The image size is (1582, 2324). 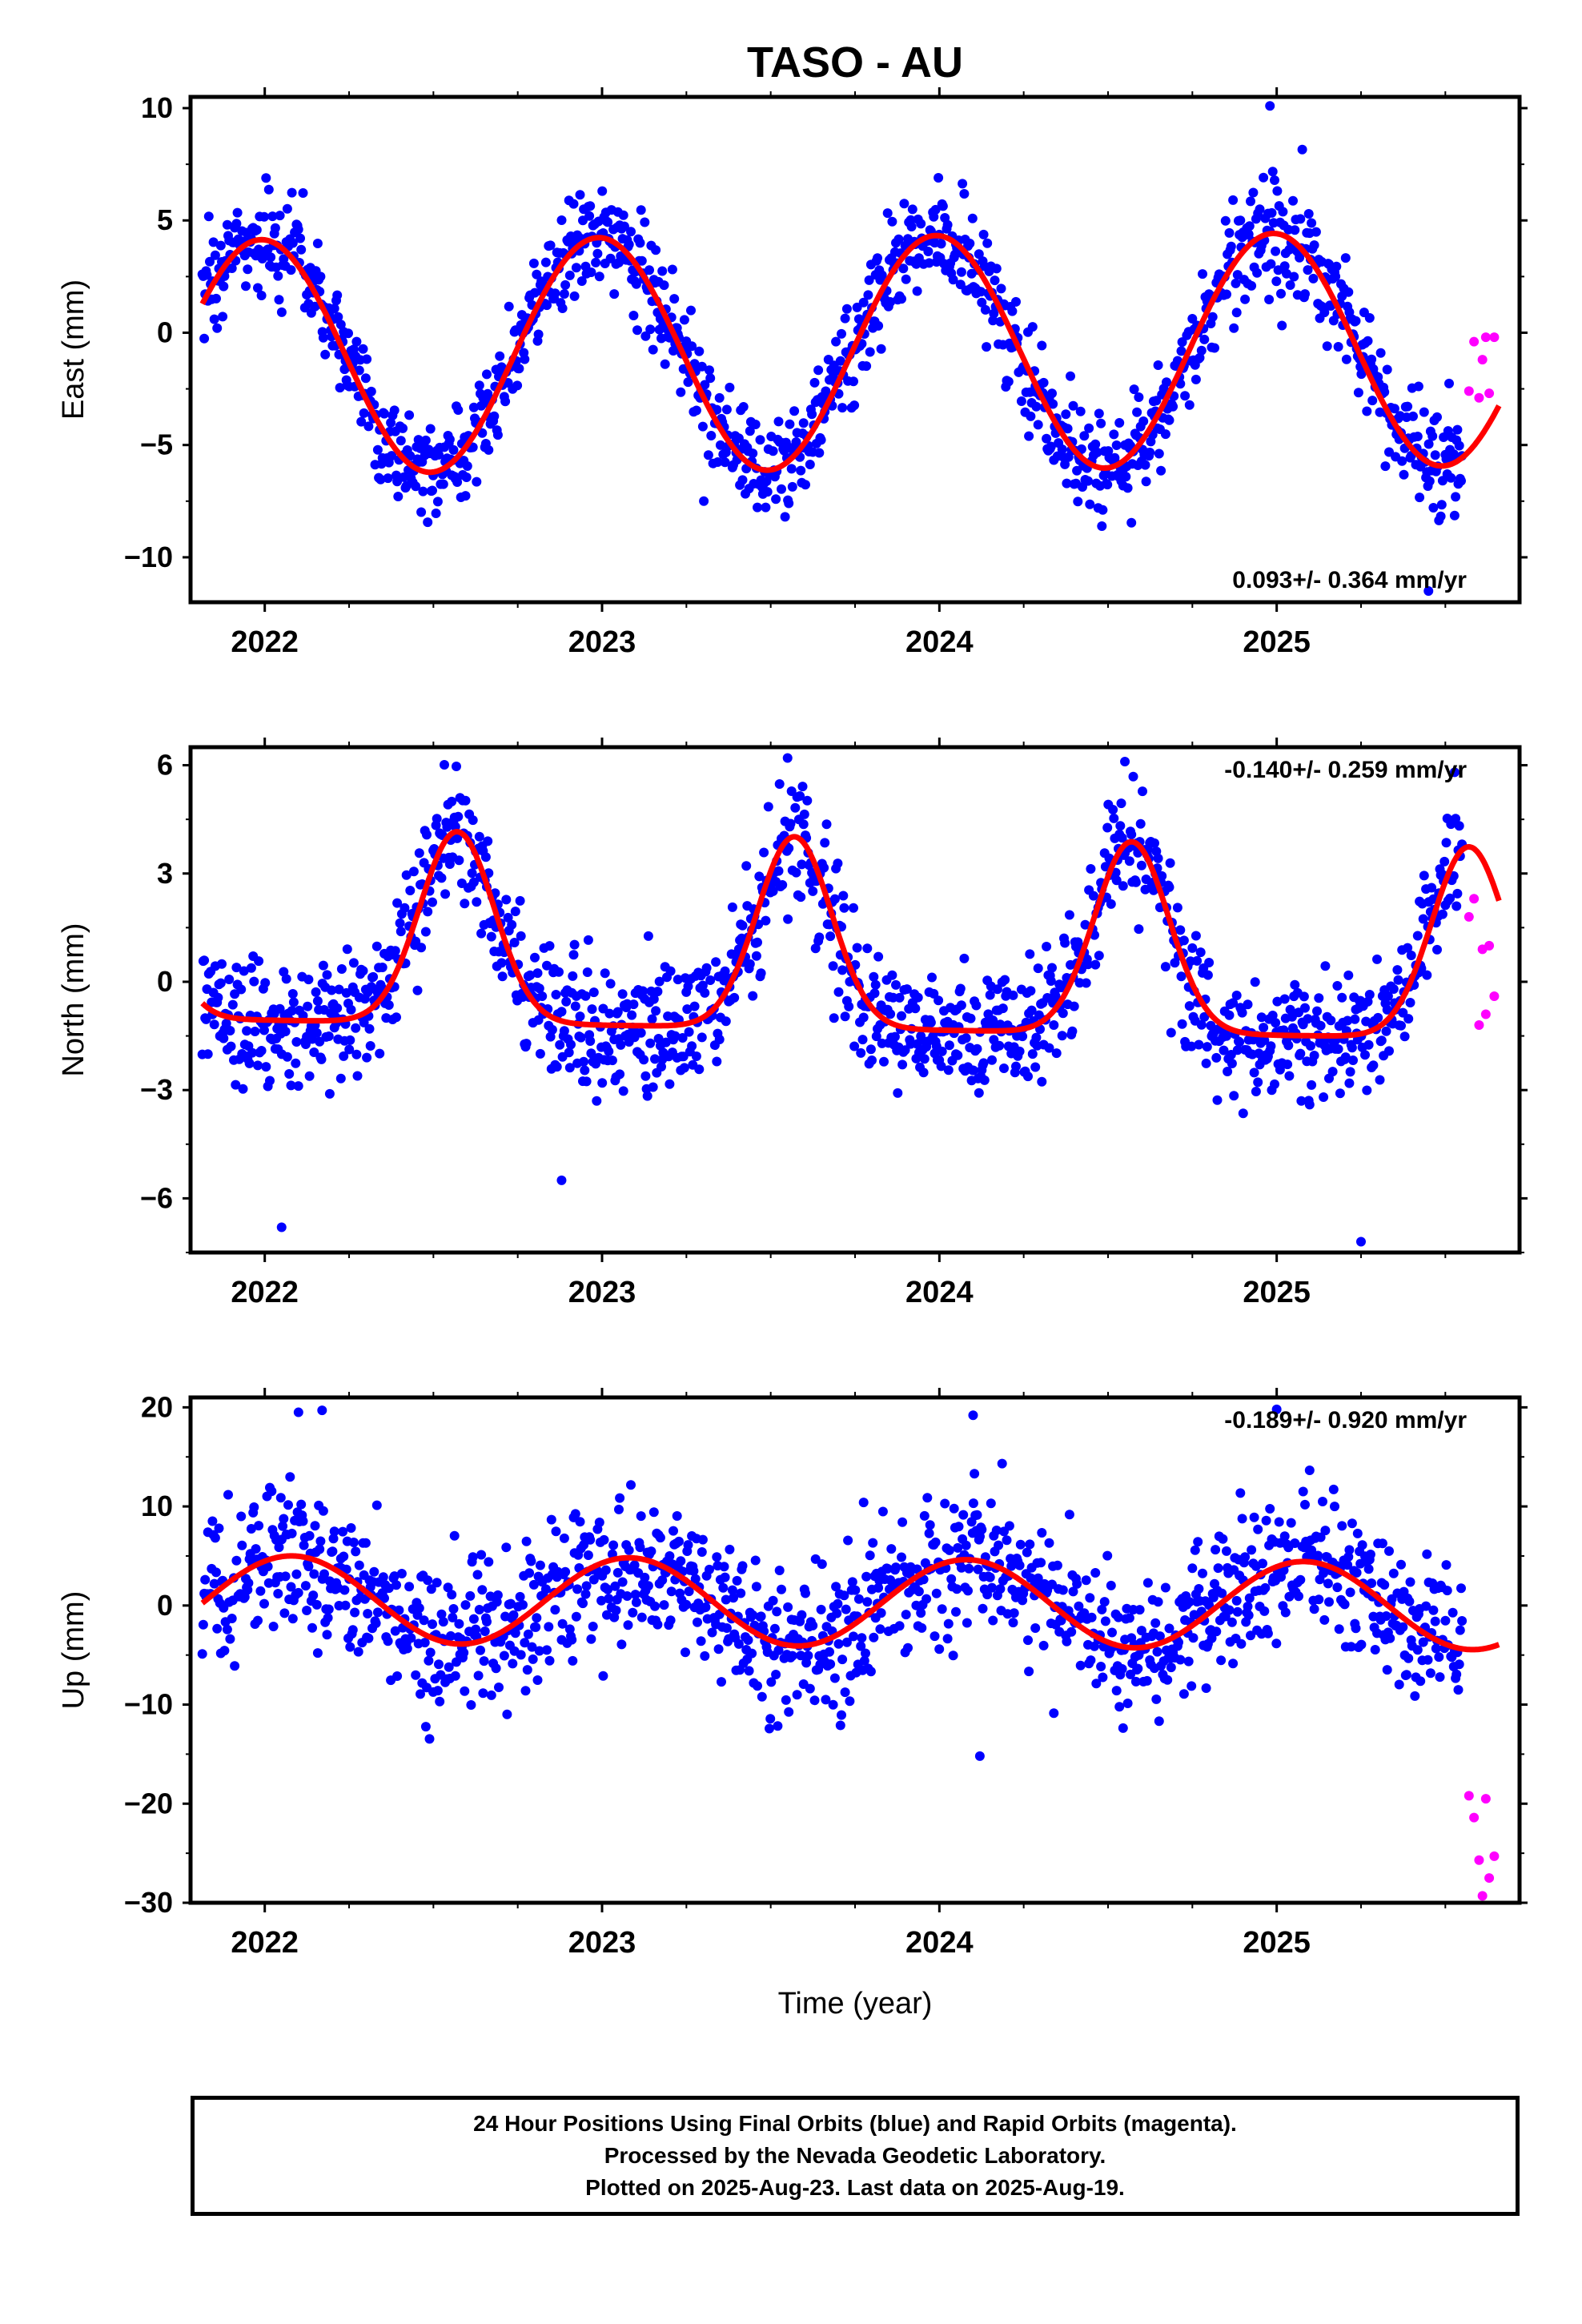 What do you see at coordinates (1490, 393) in the screenshot?
I see `rapid-orbit-point` at bounding box center [1490, 393].